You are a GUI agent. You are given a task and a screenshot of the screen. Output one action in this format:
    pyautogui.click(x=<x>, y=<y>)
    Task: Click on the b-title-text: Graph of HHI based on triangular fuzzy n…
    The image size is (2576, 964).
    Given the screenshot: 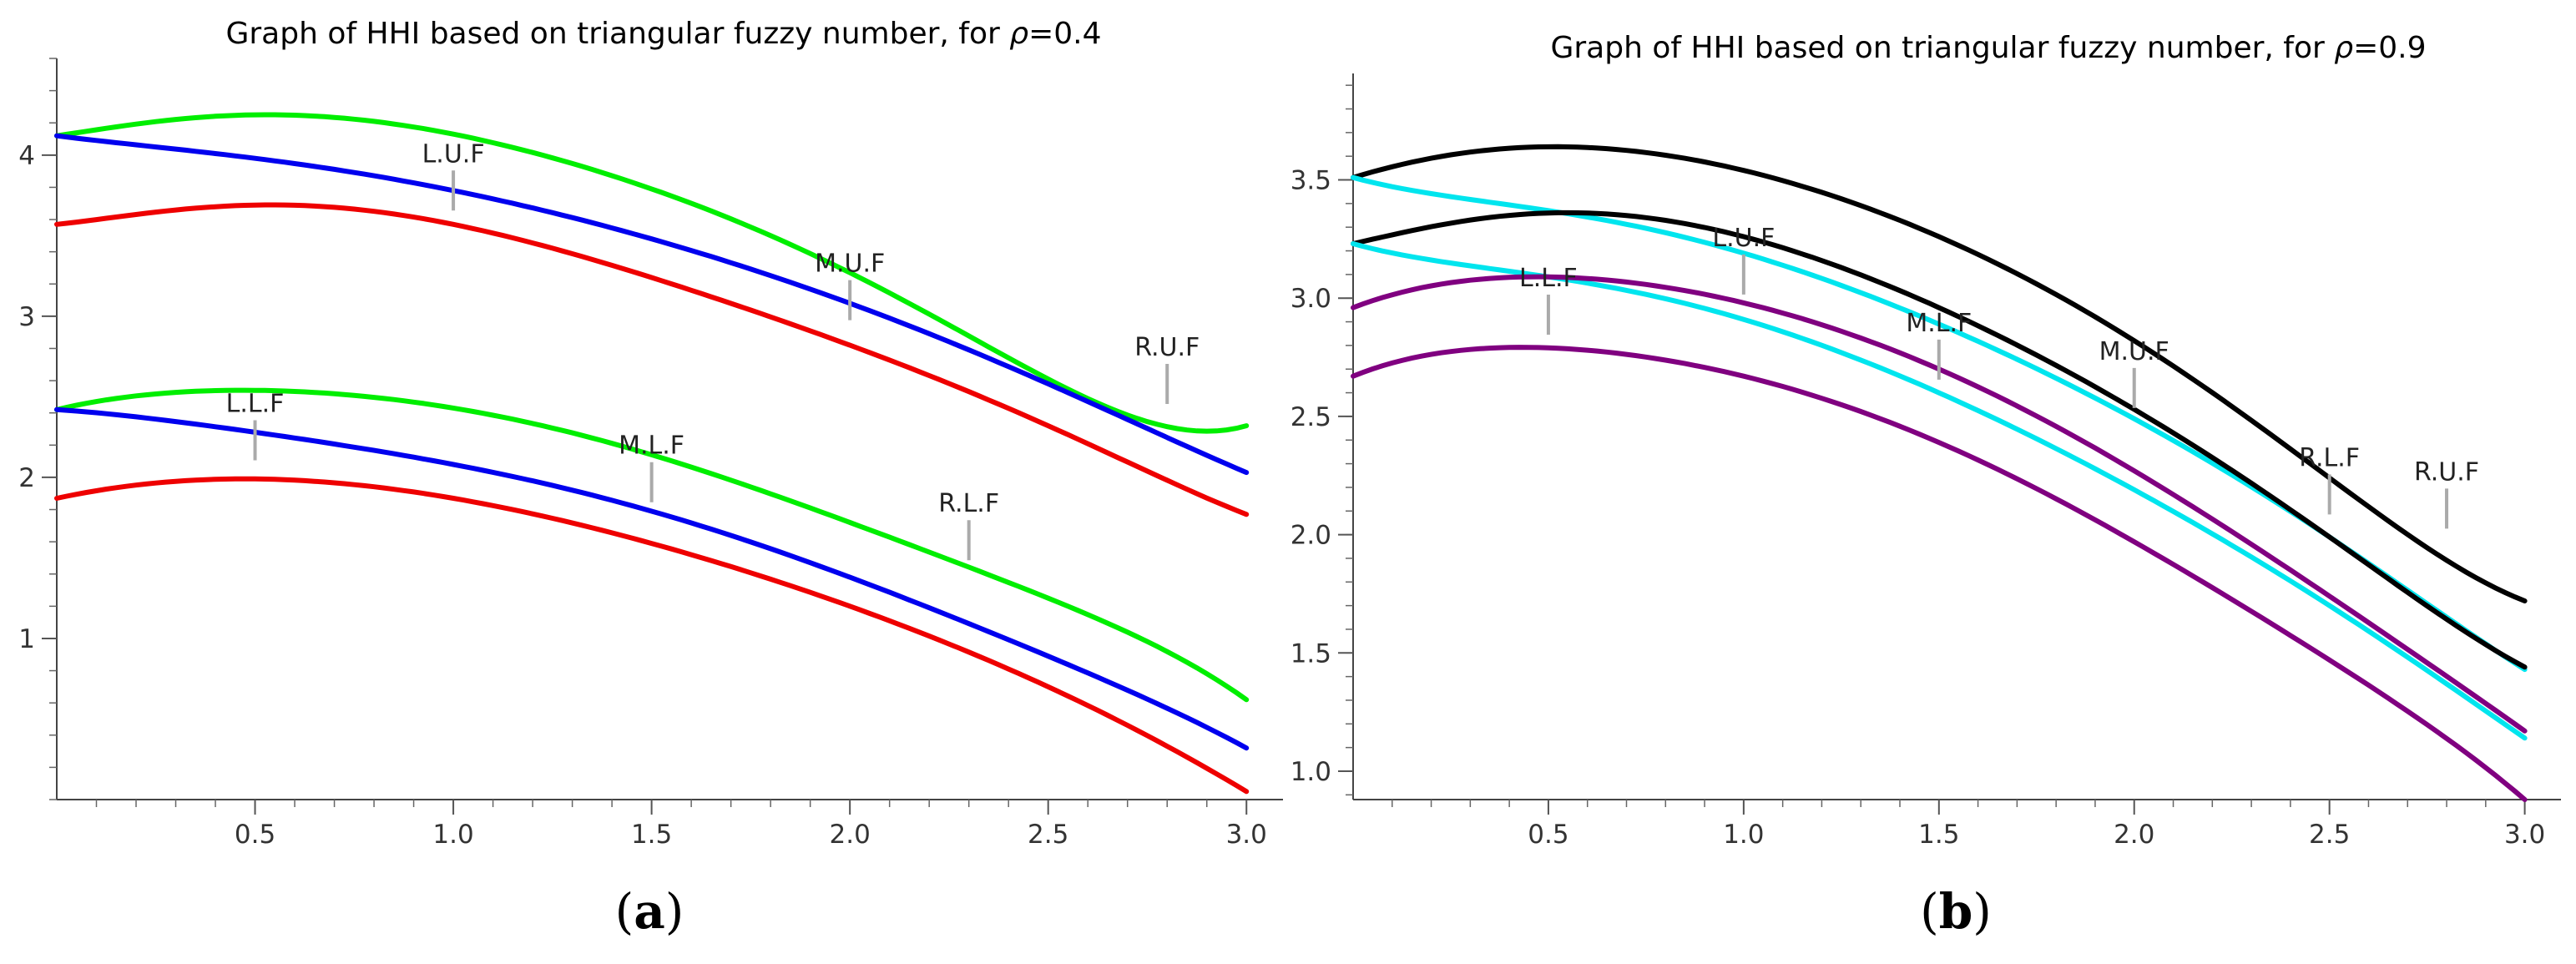 What is the action you would take?
    pyautogui.click(x=1942, y=48)
    